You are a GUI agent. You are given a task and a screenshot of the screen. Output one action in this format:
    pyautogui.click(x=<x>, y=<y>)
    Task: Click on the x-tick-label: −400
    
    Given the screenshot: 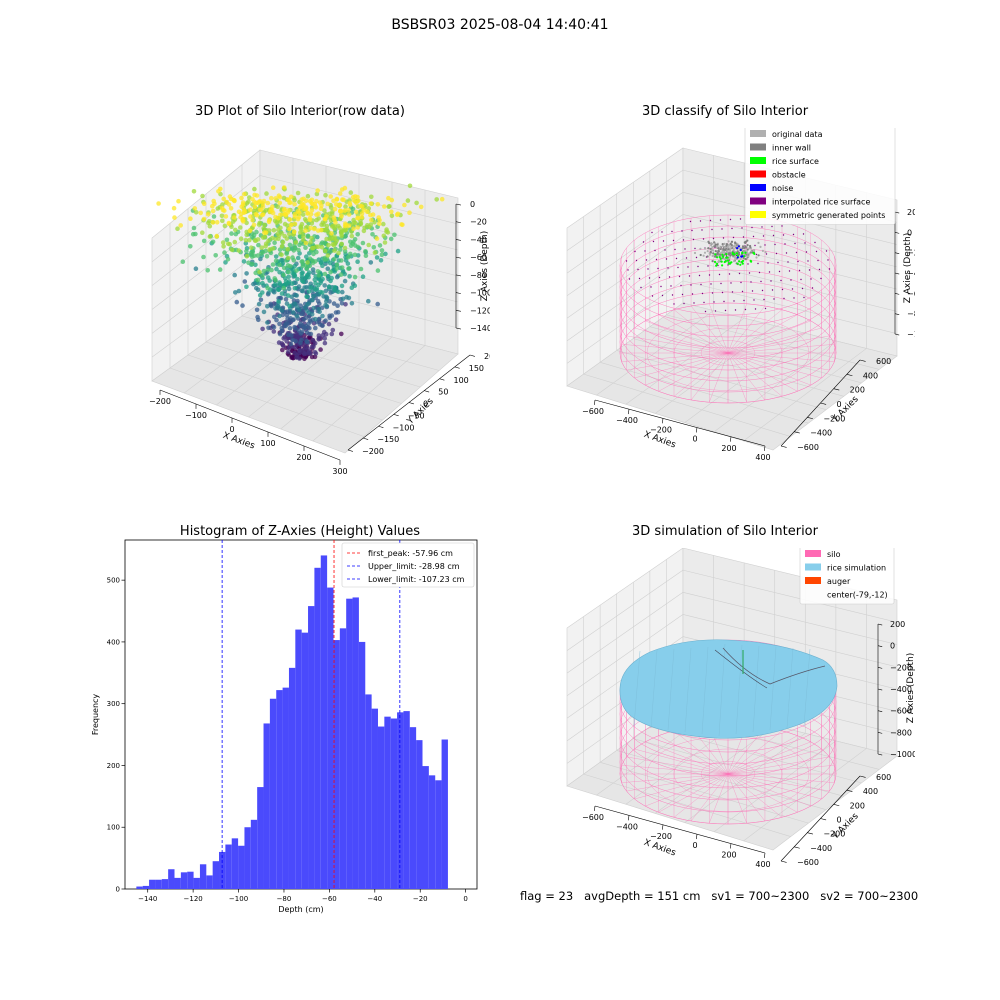 What is the action you would take?
    pyautogui.click(x=627, y=420)
    